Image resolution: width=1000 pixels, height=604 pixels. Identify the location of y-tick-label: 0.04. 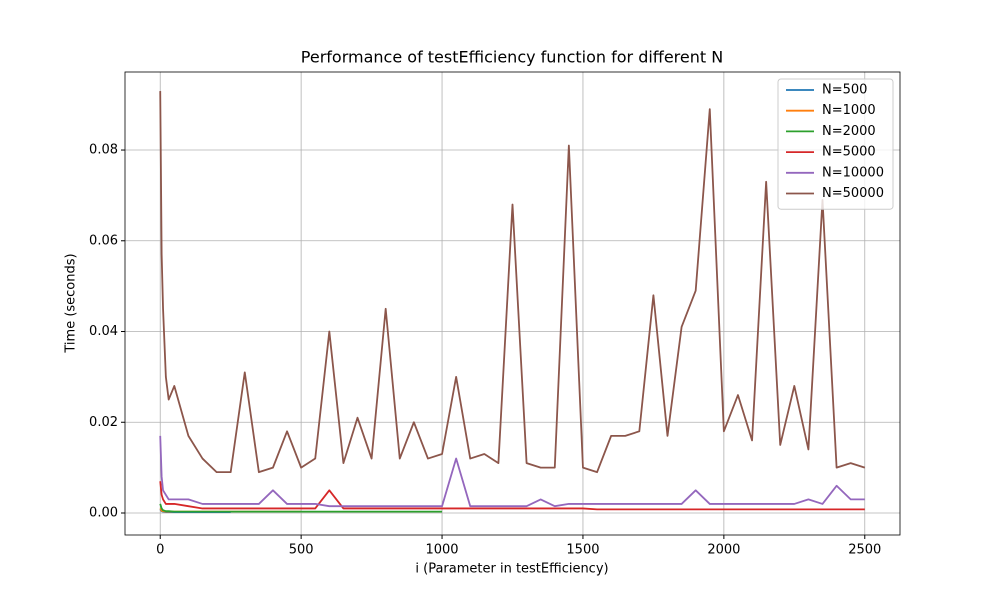
(103, 331).